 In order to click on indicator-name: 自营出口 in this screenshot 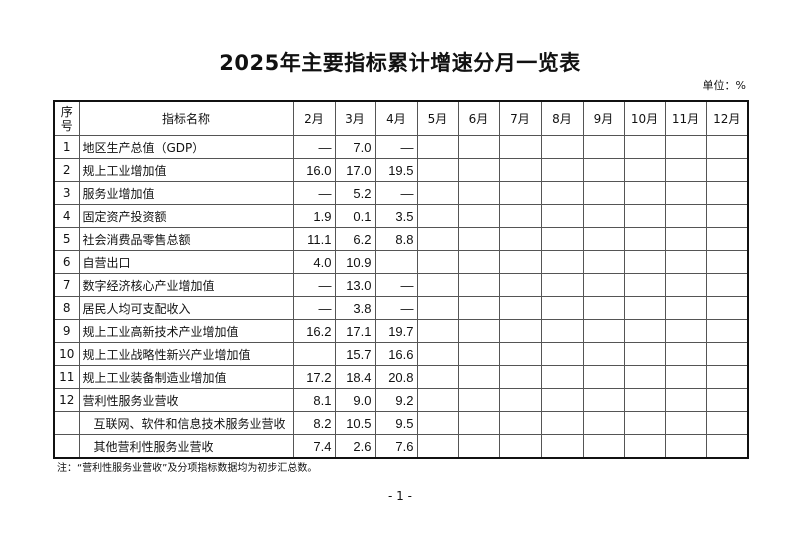, I will do `click(186, 262)`.